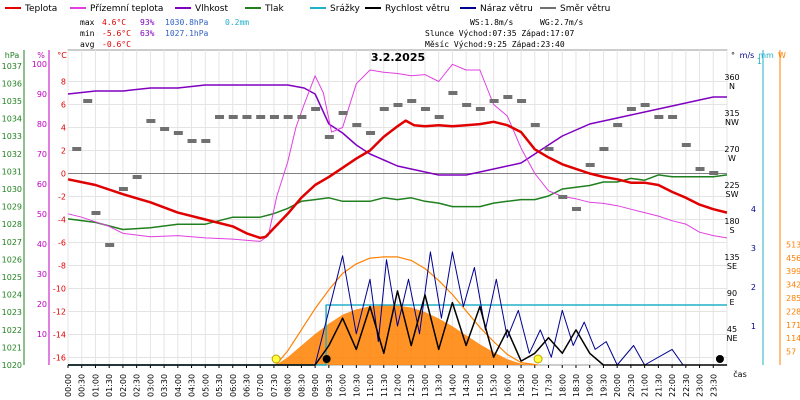 Image resolution: width=800 pixels, height=400 pixels. What do you see at coordinates (12, 83) in the screenshot?
I see `tick-hpa: 1036` at bounding box center [12, 83].